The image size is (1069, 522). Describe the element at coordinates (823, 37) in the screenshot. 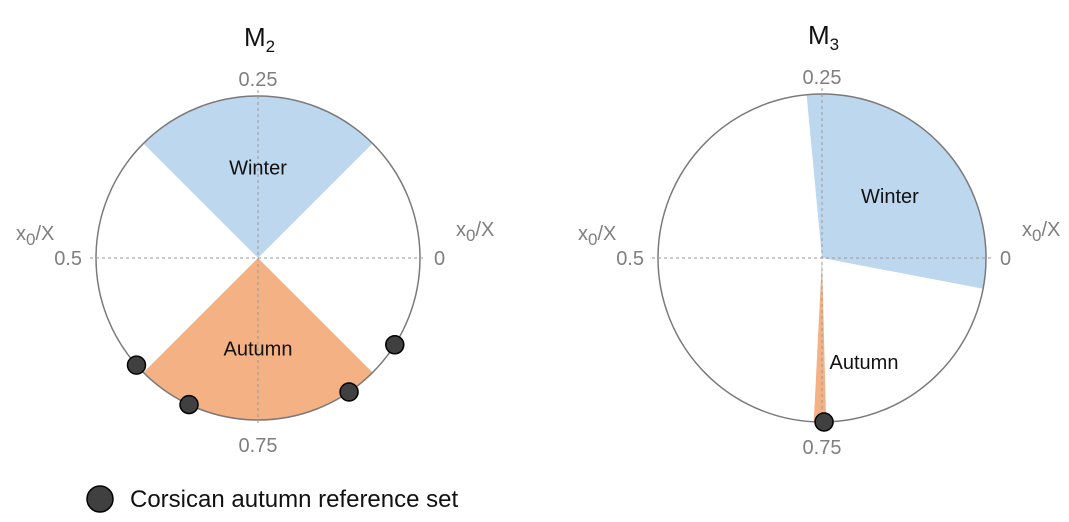

I see `chart-title: M3` at that location.